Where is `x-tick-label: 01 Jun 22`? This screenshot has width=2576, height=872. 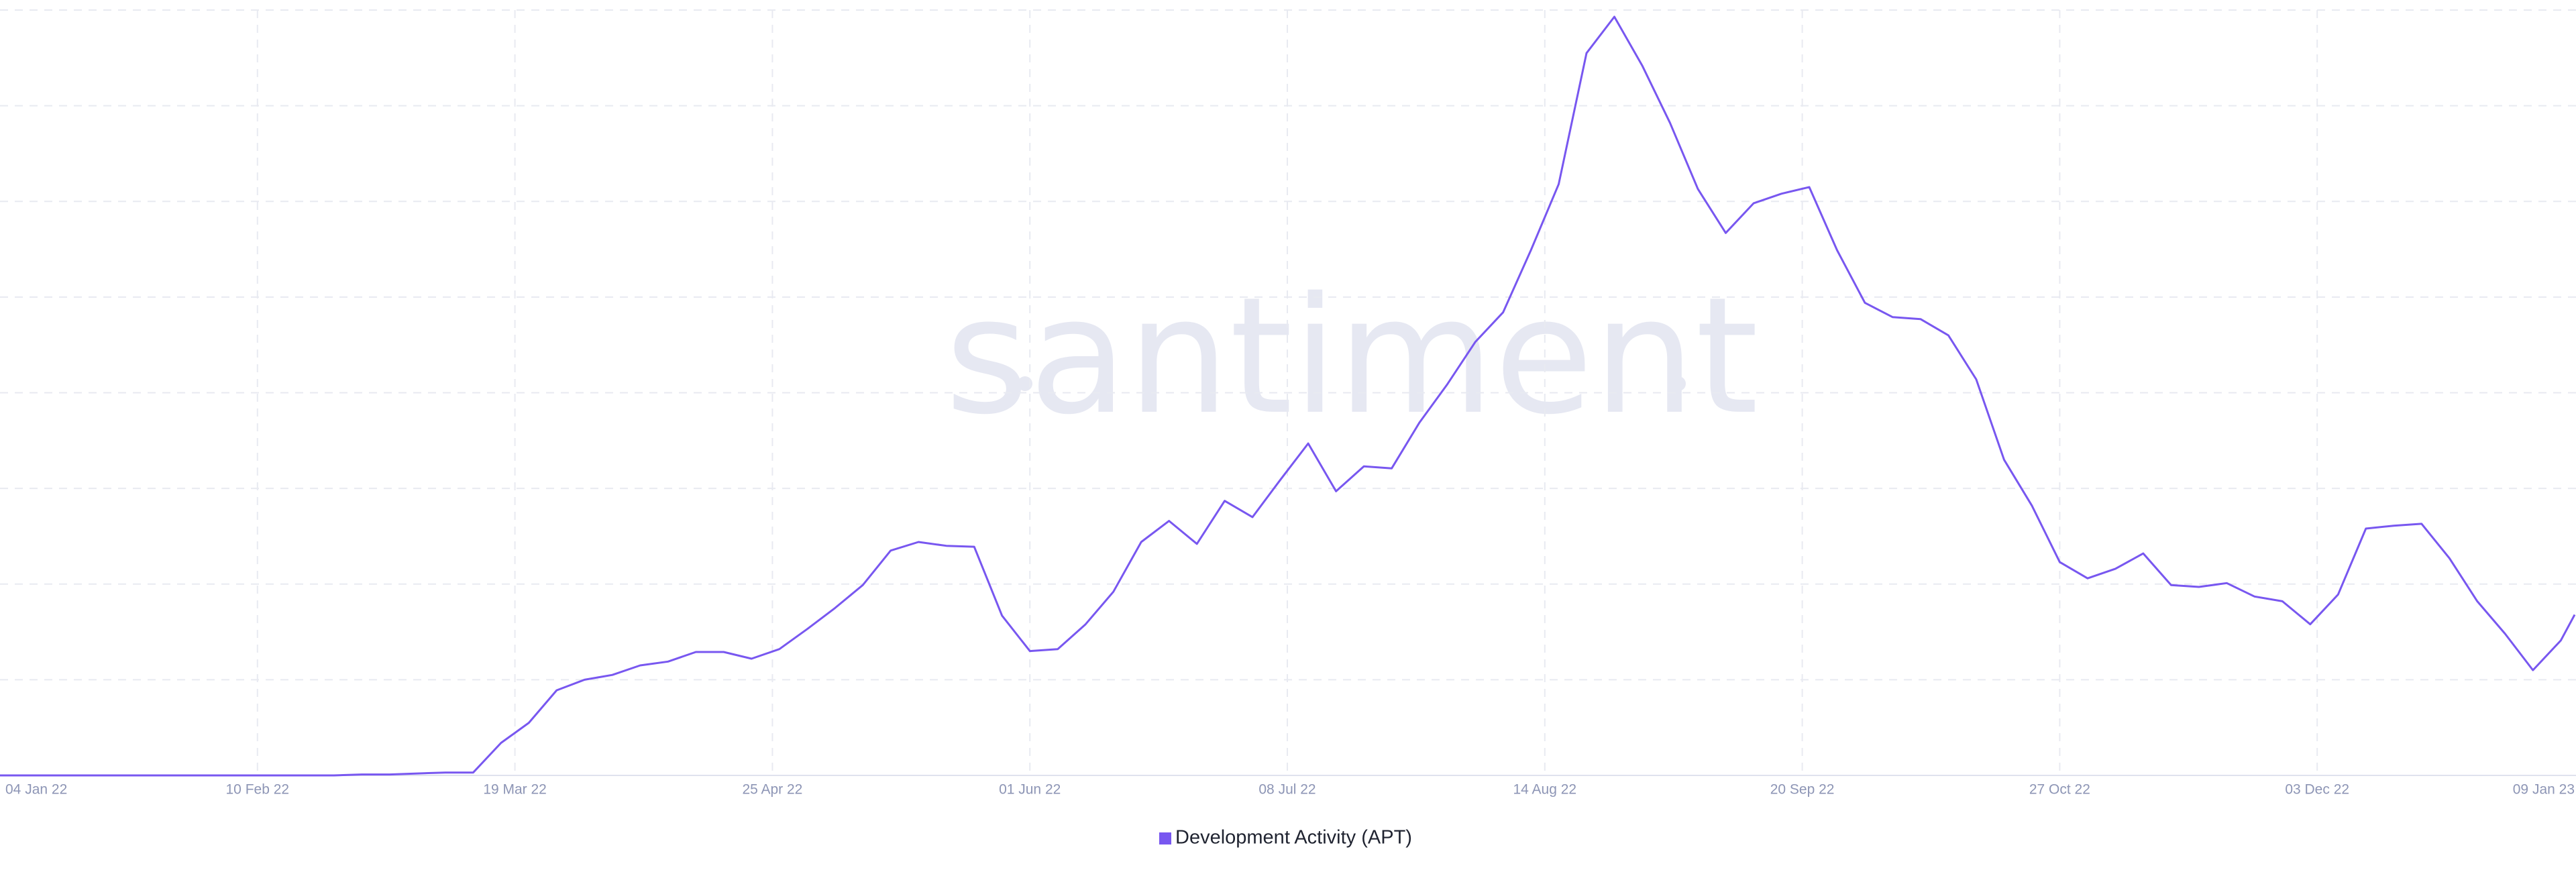
x-tick-label: 01 Jun 22 is located at coordinates (1030, 790).